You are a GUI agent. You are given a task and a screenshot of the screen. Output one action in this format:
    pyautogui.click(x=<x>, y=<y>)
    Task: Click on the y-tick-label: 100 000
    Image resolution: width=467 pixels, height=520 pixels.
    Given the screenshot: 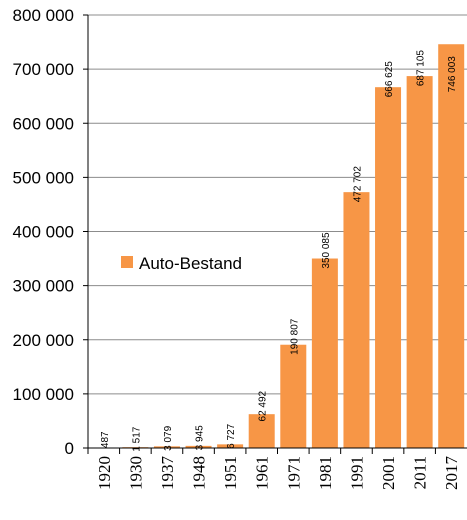 What is the action you would take?
    pyautogui.click(x=43, y=394)
    